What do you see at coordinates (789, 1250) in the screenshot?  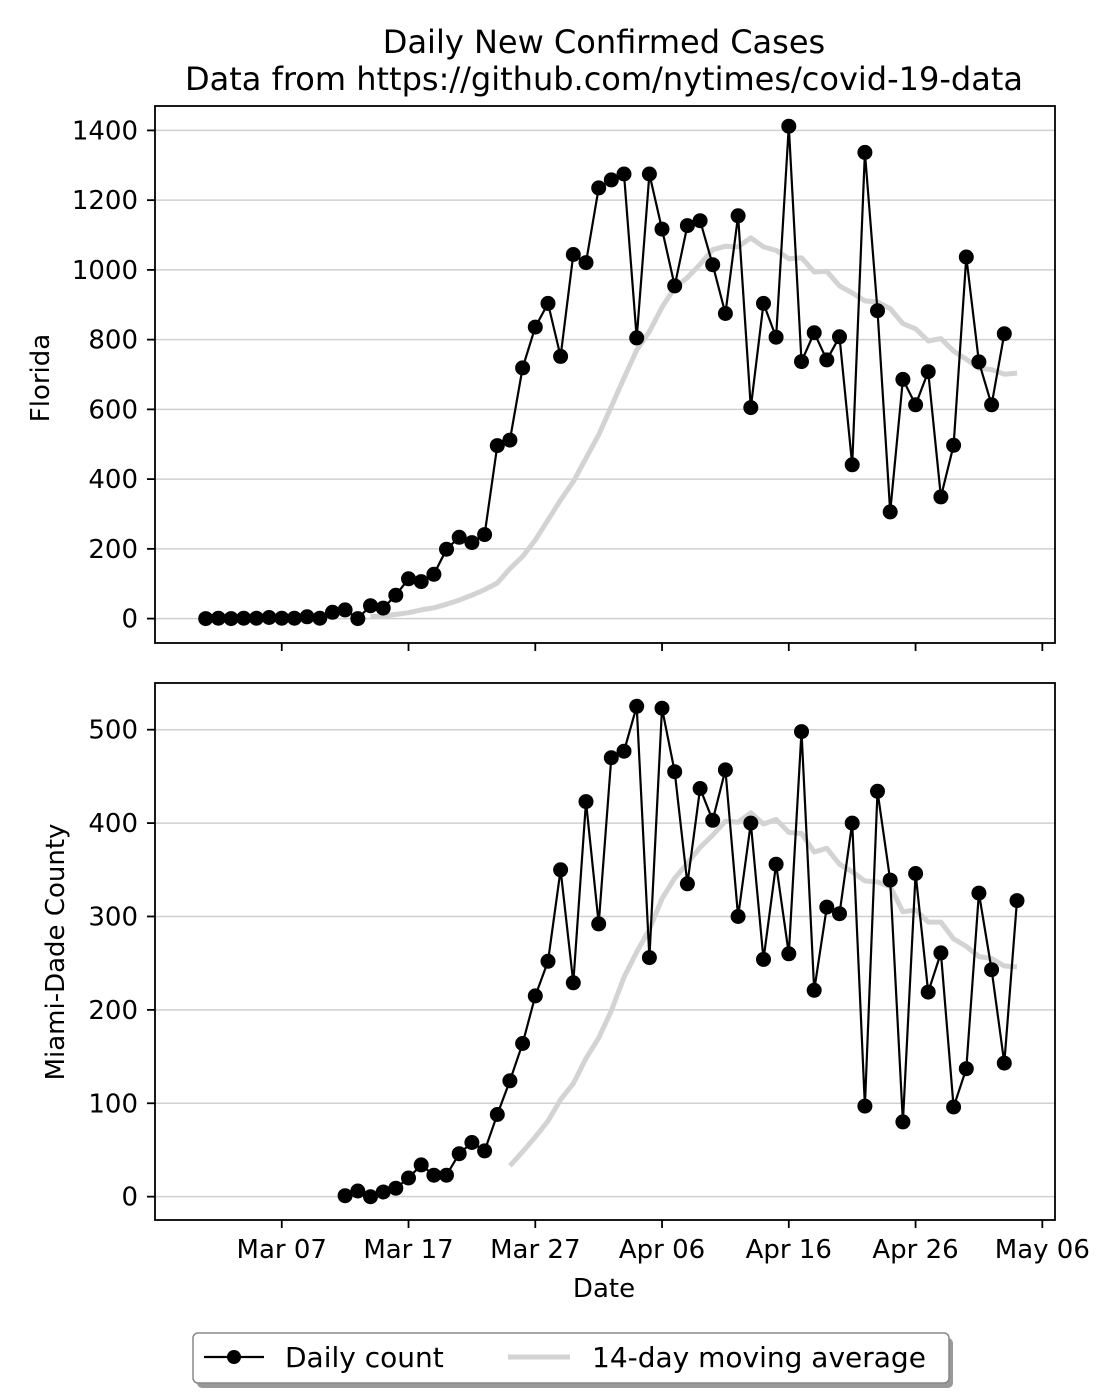 I see `x-tick-label: Apr 16` at bounding box center [789, 1250].